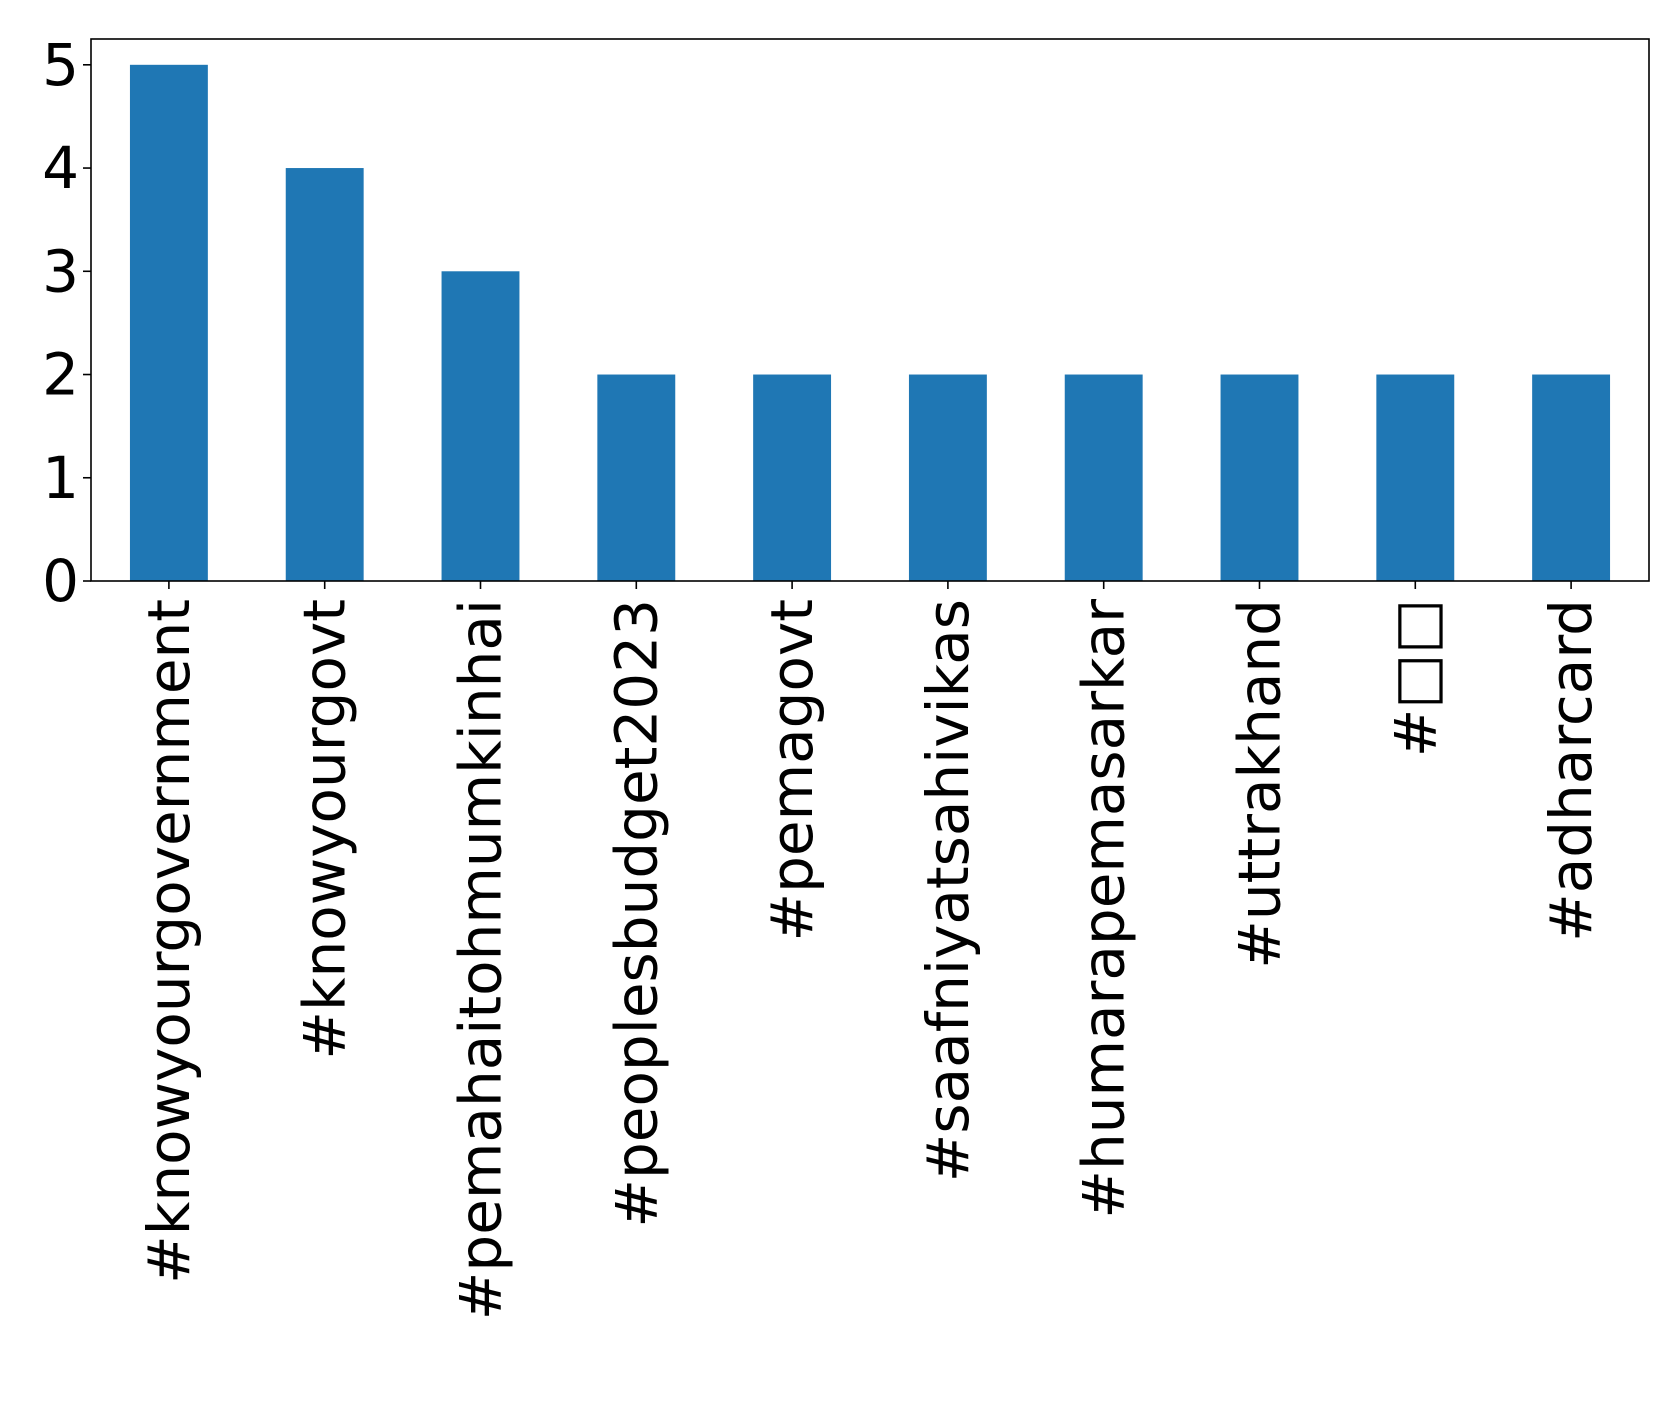  What do you see at coordinates (66, 323) in the screenshot?
I see `y-axis: 0 1 2 3 4 5` at bounding box center [66, 323].